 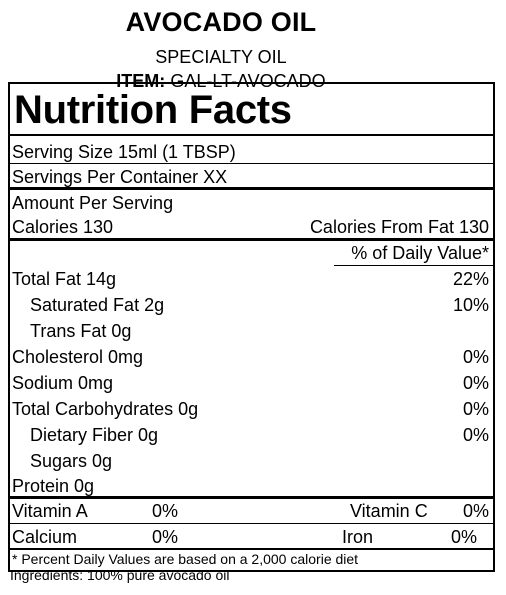 I want to click on nutrition-facts-title: Nutrition Facts, so click(x=153, y=110).